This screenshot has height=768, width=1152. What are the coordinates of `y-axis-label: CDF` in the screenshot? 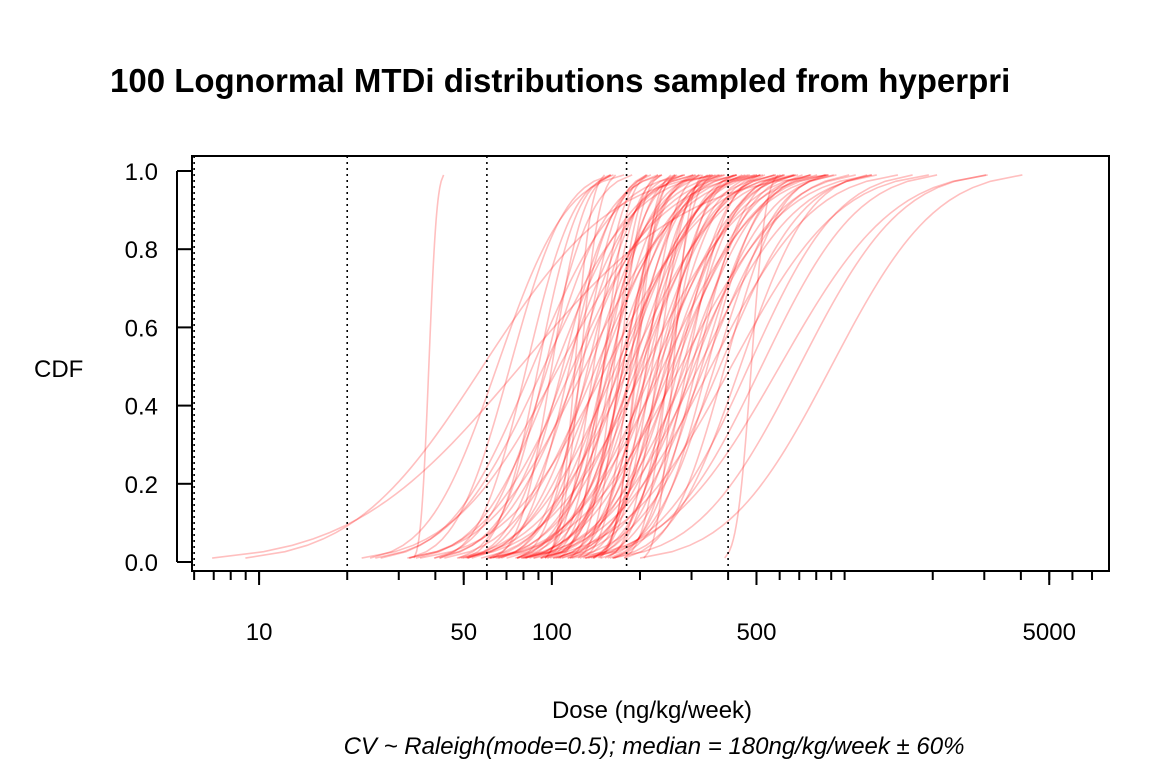 It's located at (58, 369).